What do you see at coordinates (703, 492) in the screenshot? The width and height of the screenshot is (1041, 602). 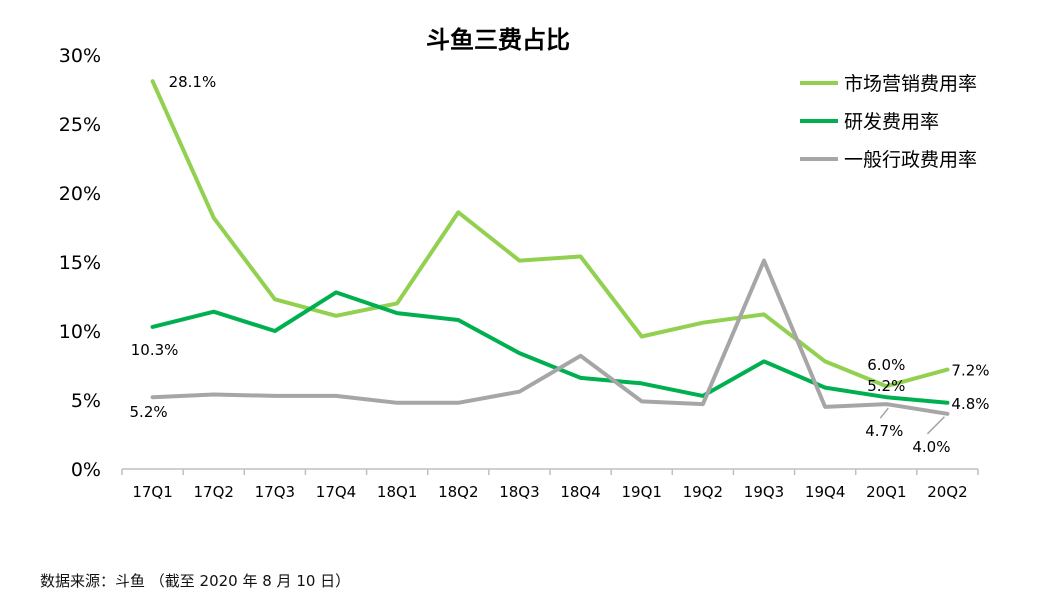 I see `x-tick-label: 19Q2` at bounding box center [703, 492].